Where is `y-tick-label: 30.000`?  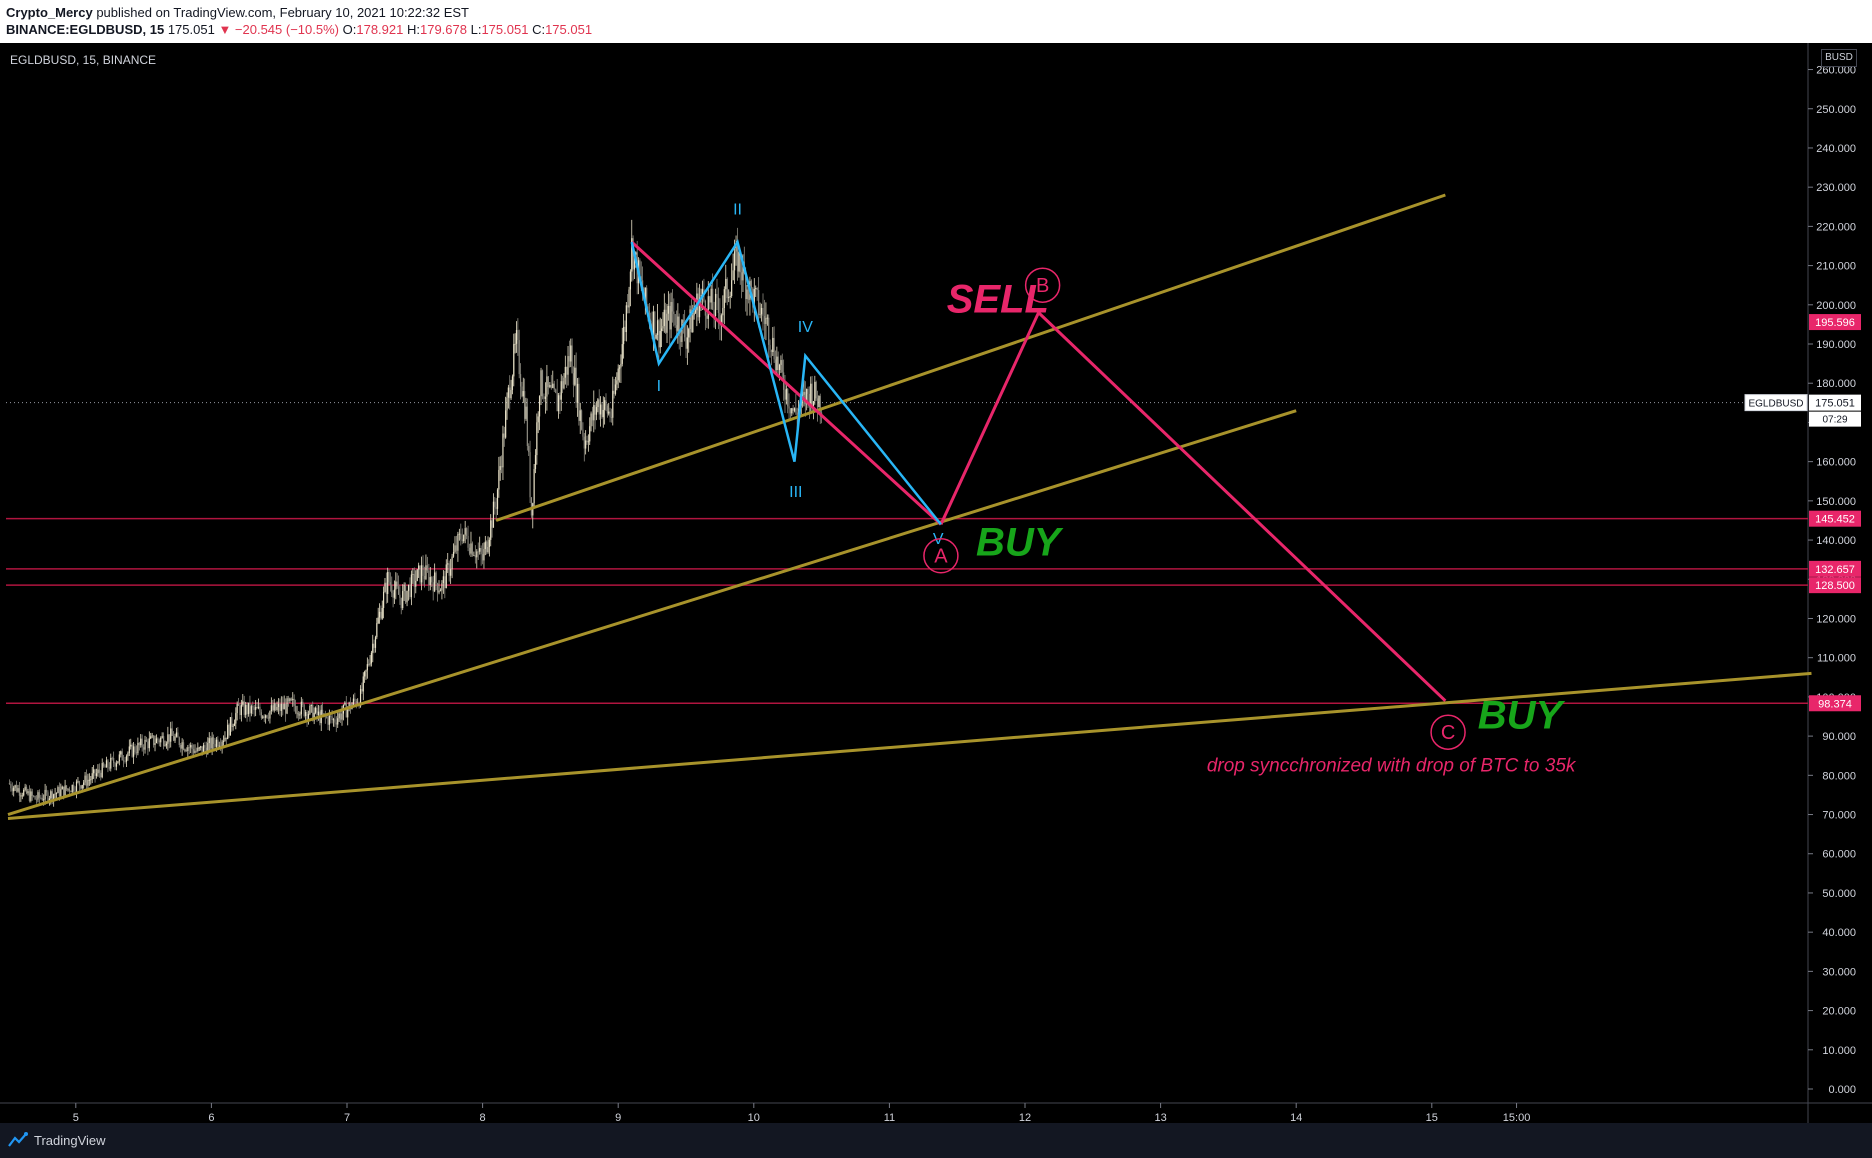
y-tick-label: 30.000 is located at coordinates (1839, 972).